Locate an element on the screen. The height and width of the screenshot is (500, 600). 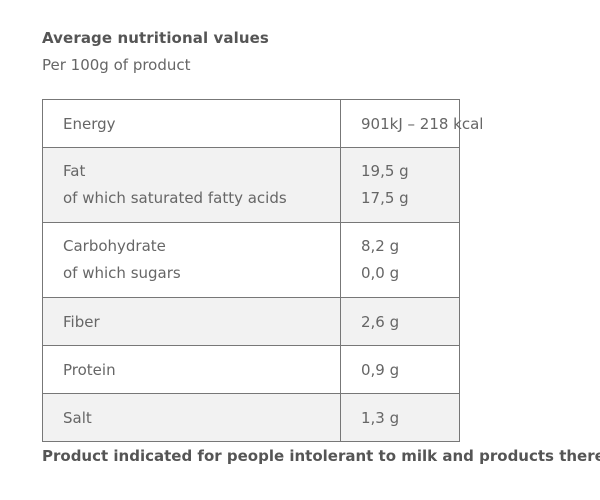
row-value-fat: 19,5 g 17,5 g is located at coordinates (400, 185).